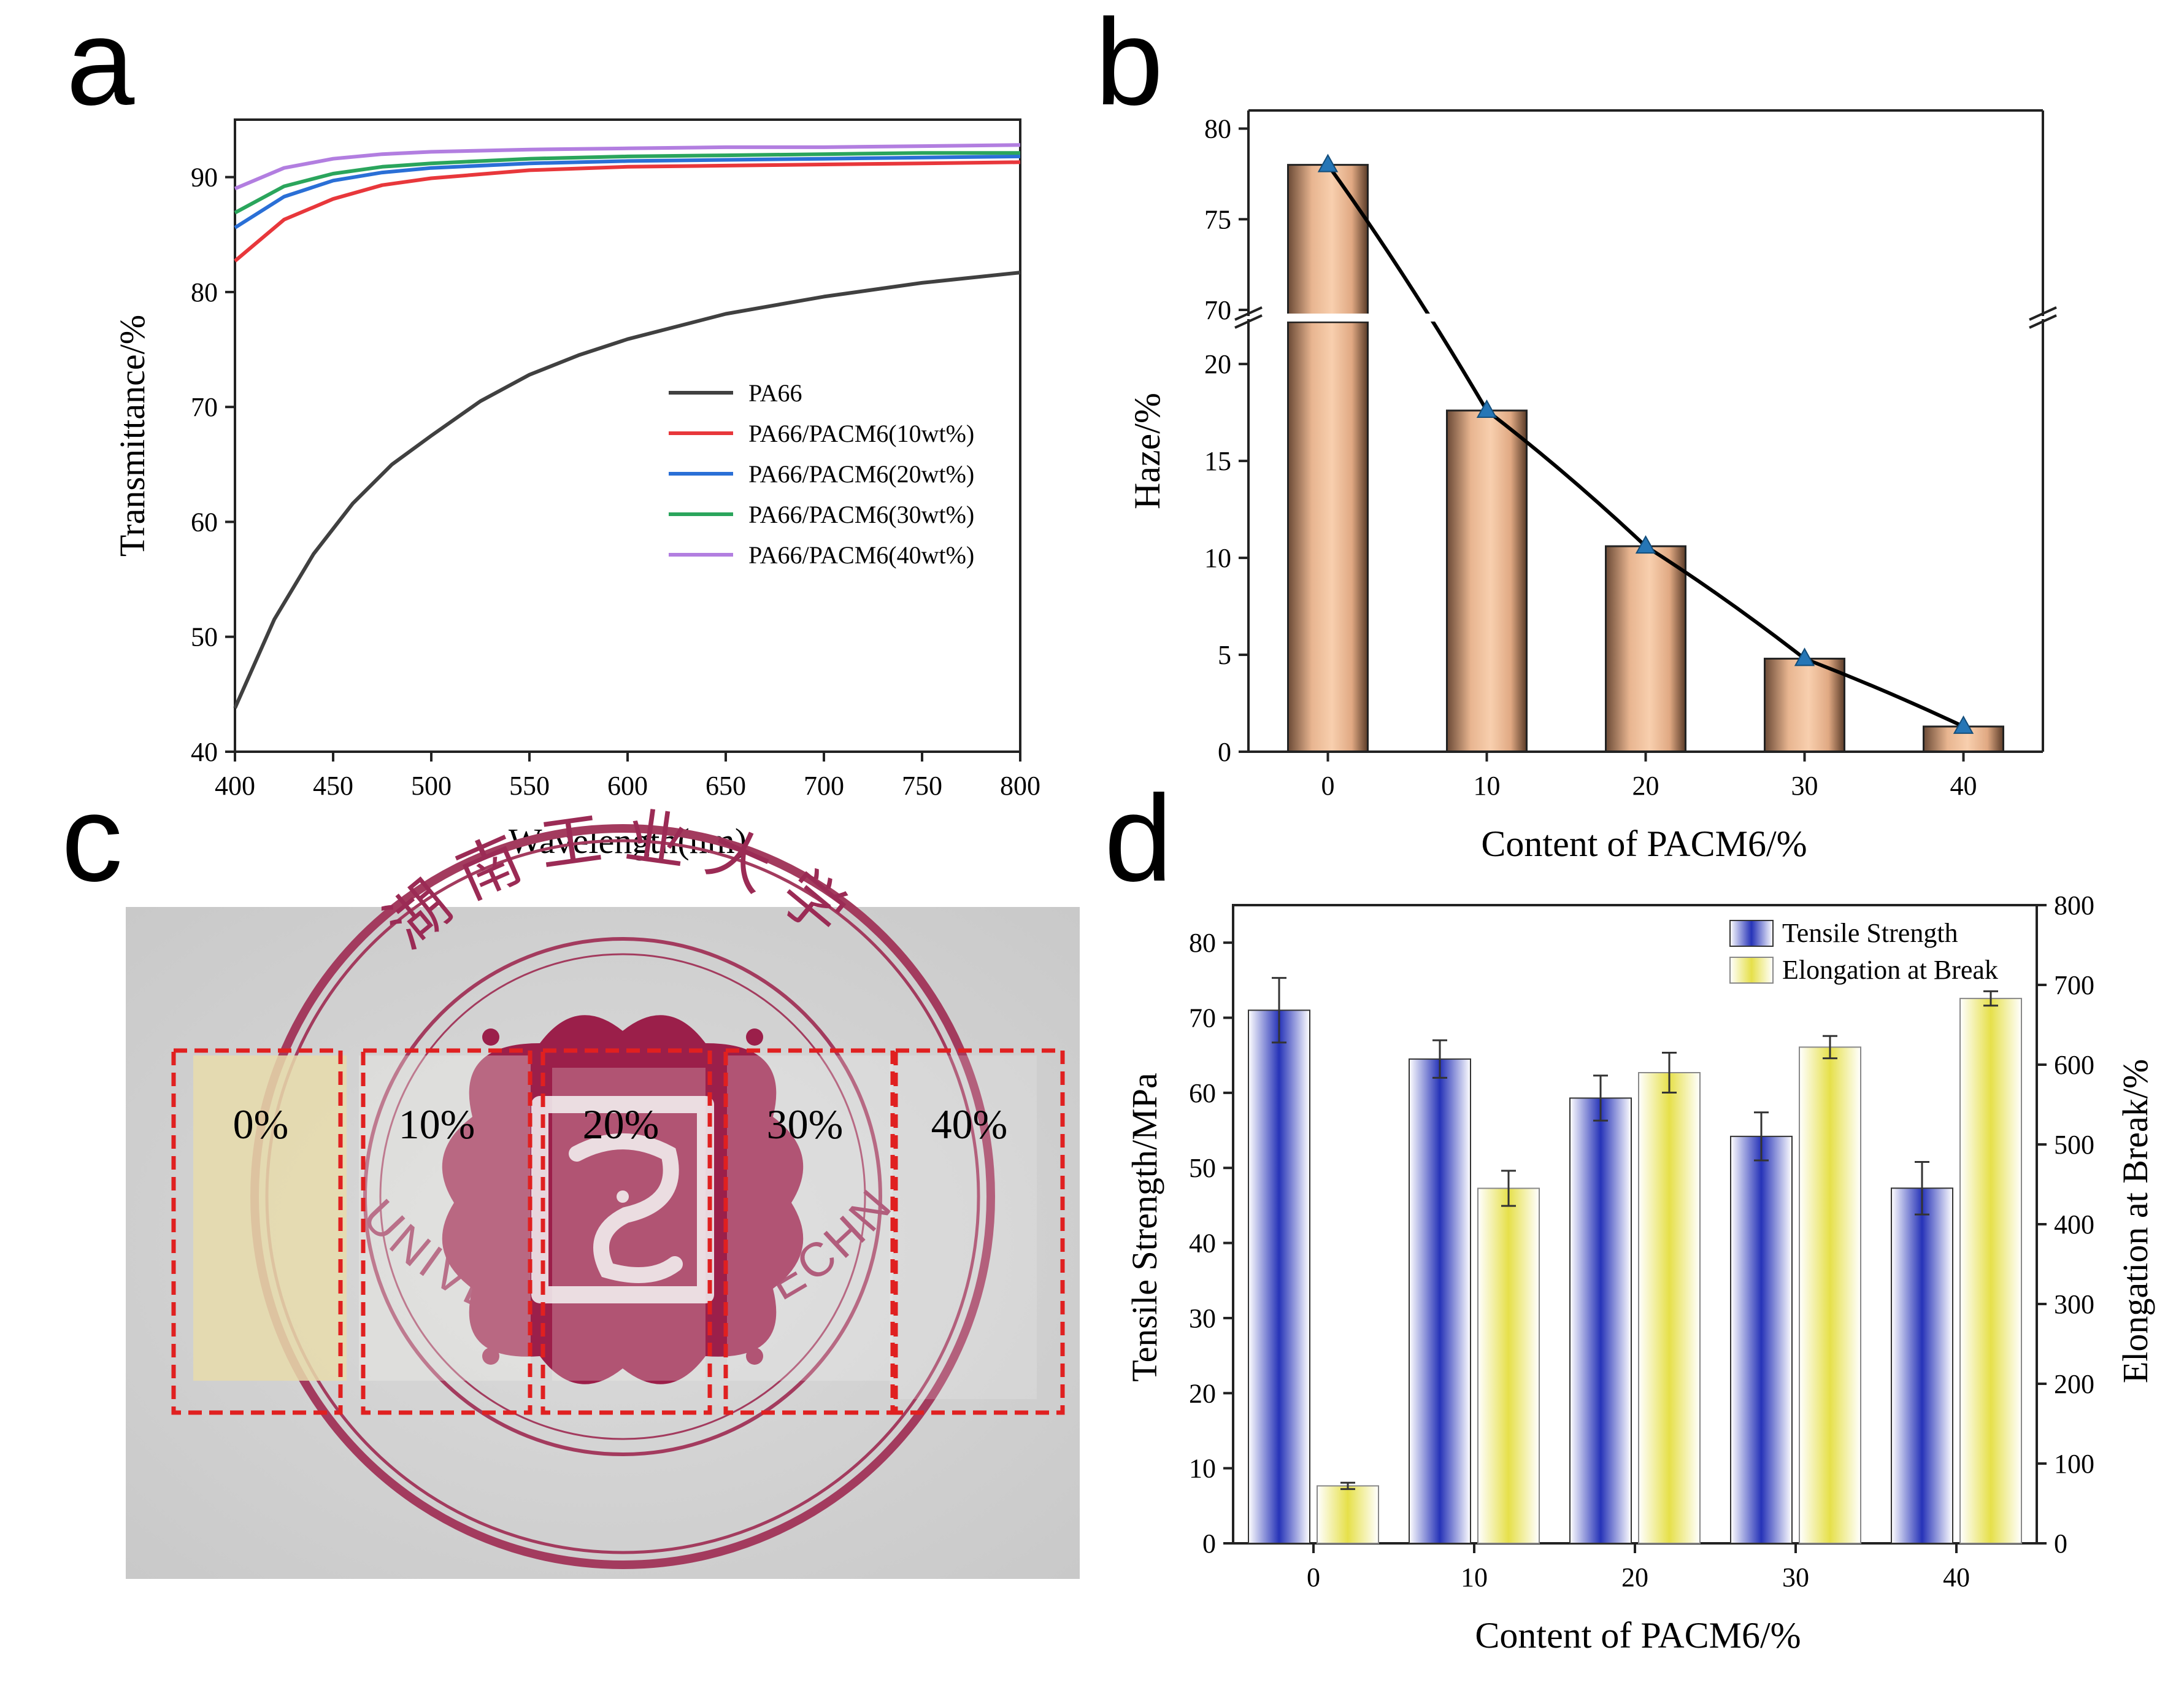 The image size is (2184, 1682). I want to click on y-tick-label-d-right: 500, so click(2074, 1145).